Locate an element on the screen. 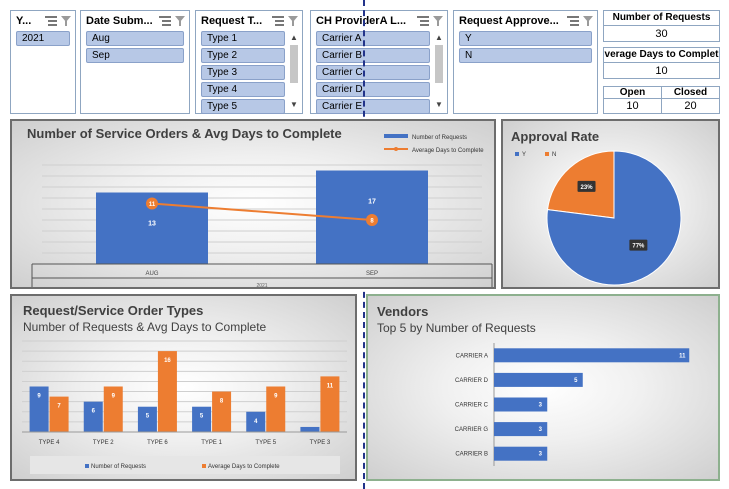 This screenshot has height=489, width=729. pie-data-label: 77% is located at coordinates (638, 247).